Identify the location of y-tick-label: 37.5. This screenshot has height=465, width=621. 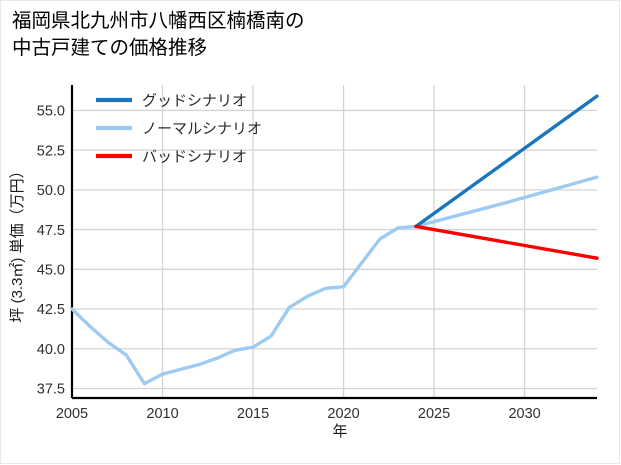
(51, 390).